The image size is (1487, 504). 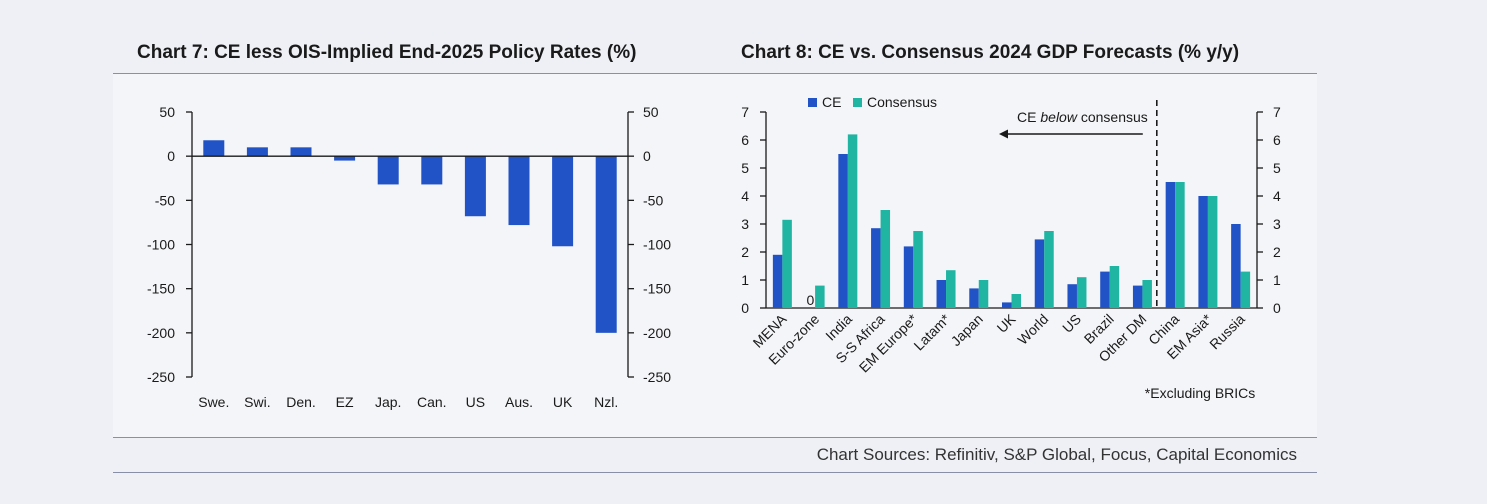 I want to click on sources-divider-bottom, so click(x=715, y=472).